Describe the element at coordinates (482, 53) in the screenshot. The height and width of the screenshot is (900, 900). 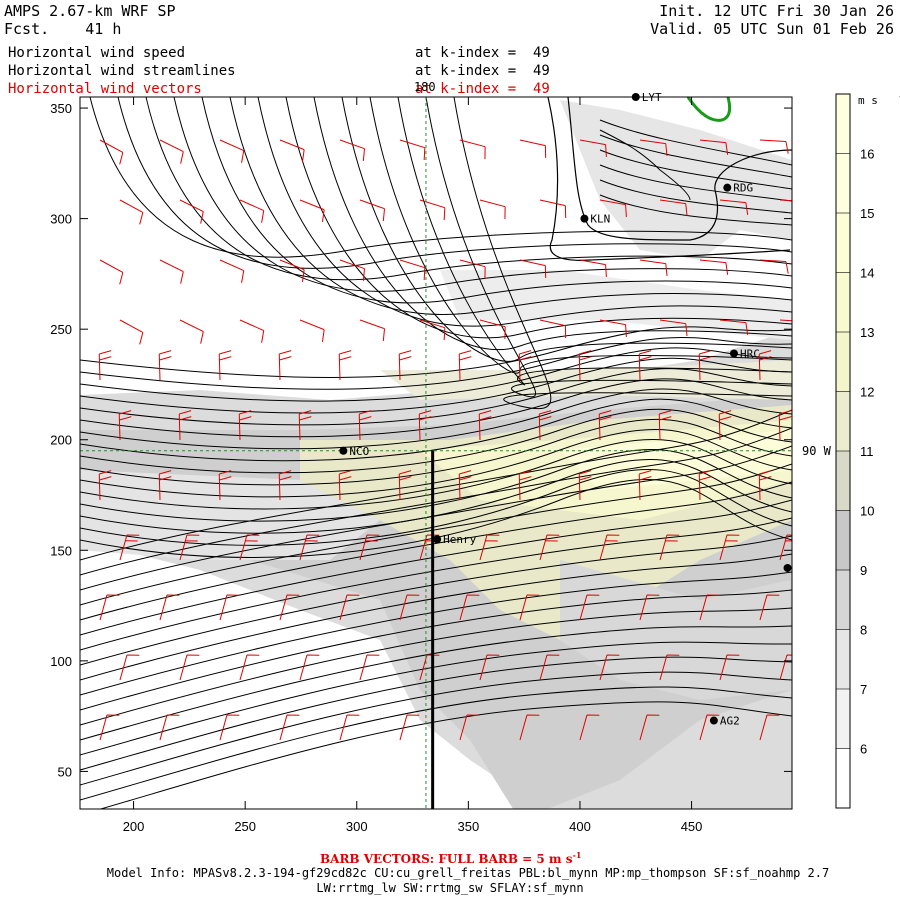
I see `field-level-speed: at k-index = 49` at that location.